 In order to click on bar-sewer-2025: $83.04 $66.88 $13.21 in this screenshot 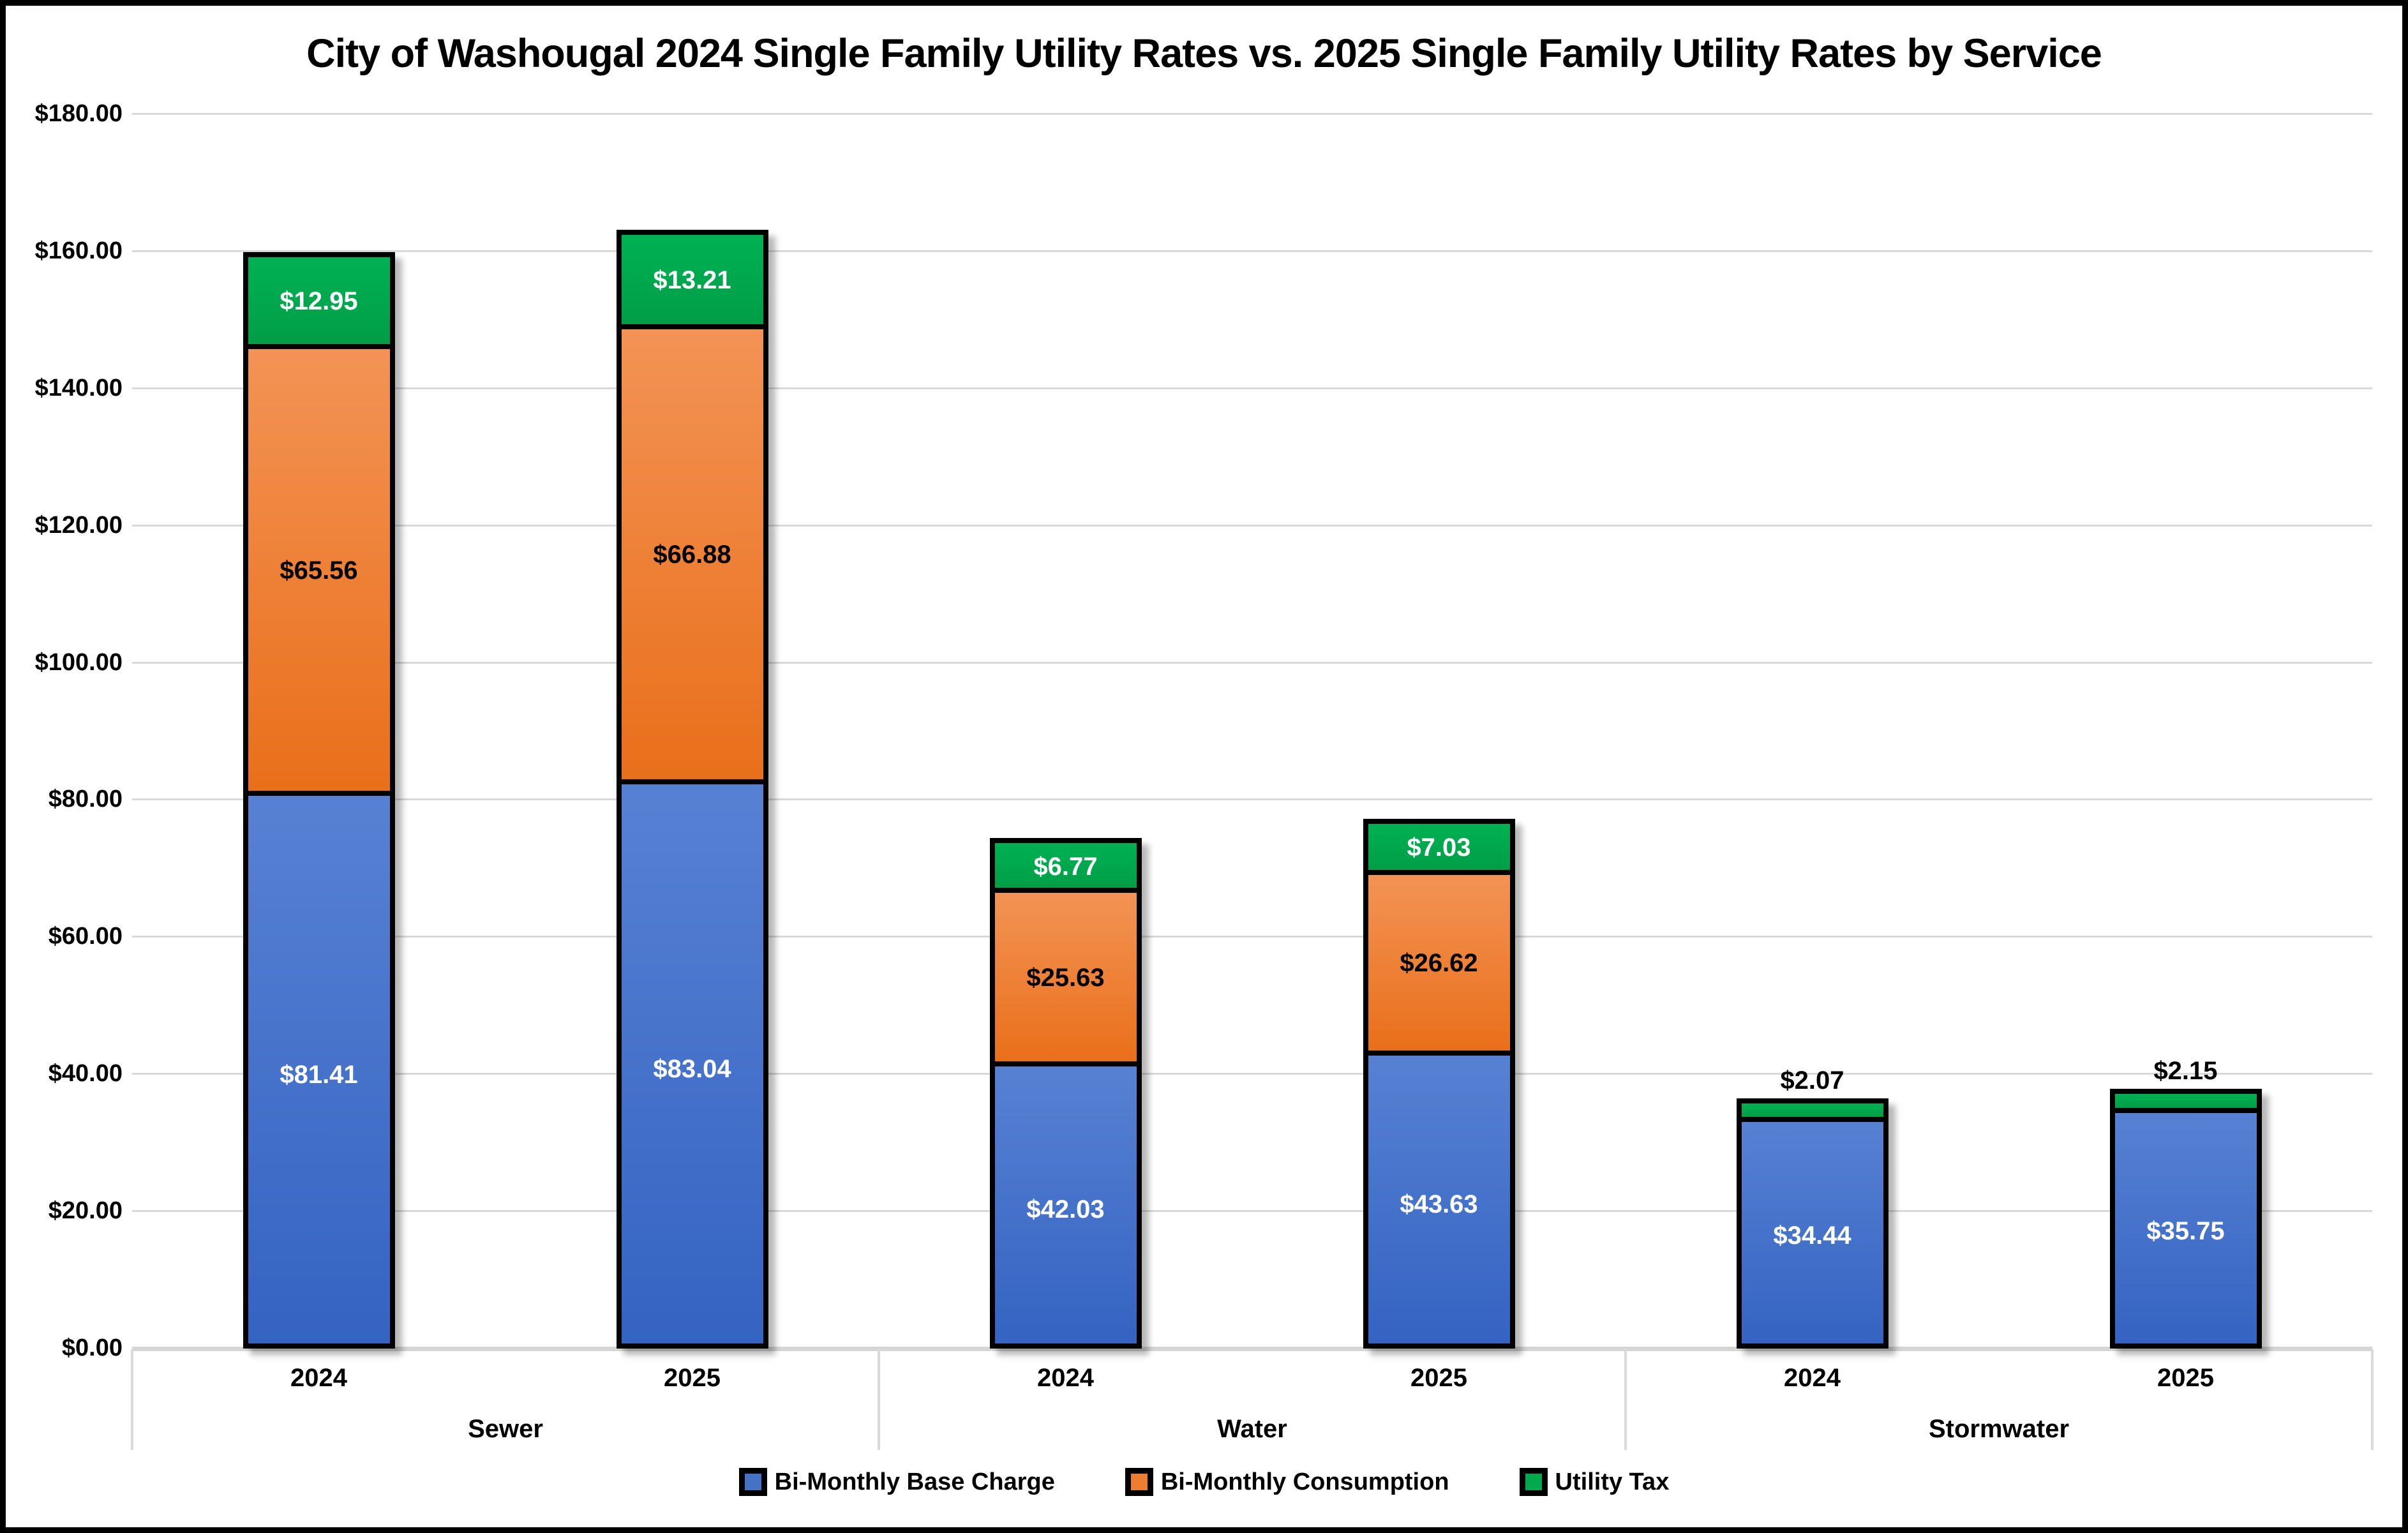, I will do `click(692, 789)`.